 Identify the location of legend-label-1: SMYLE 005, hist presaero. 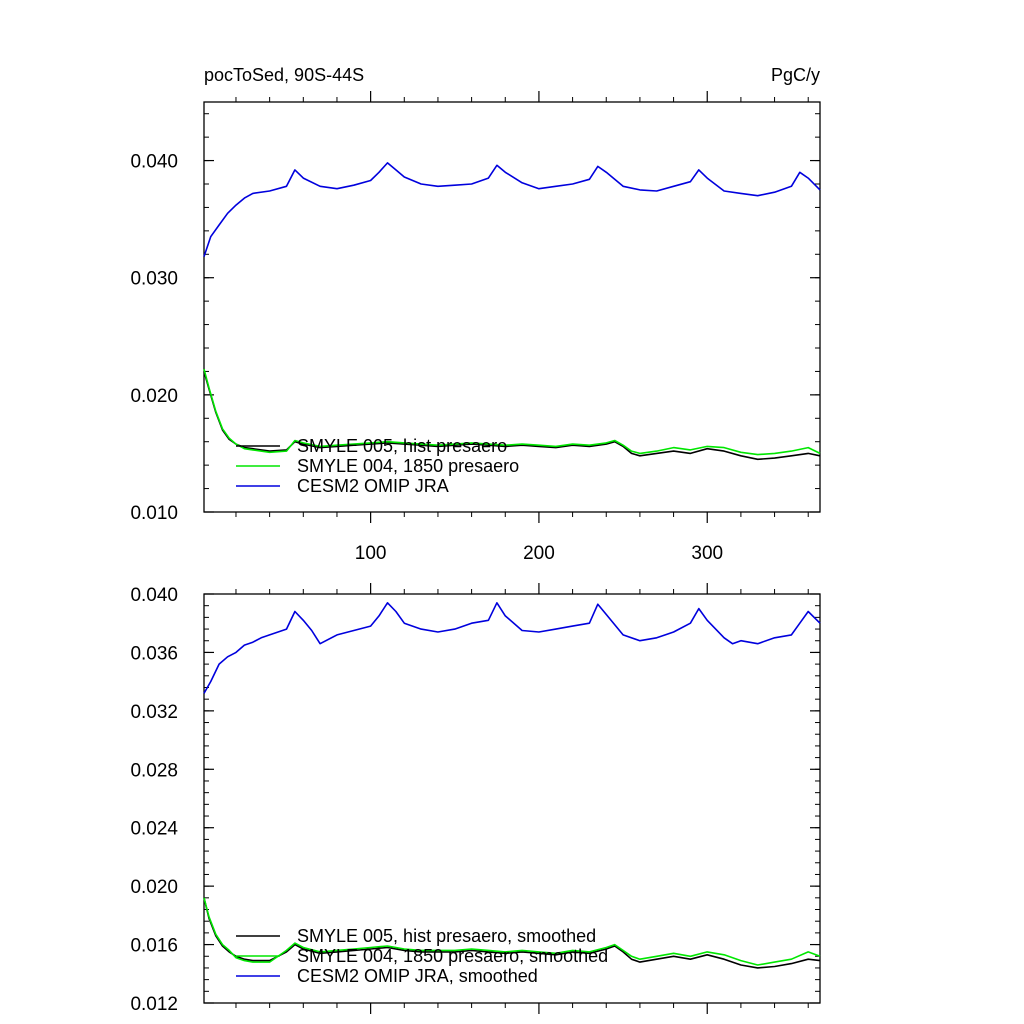
(402, 446).